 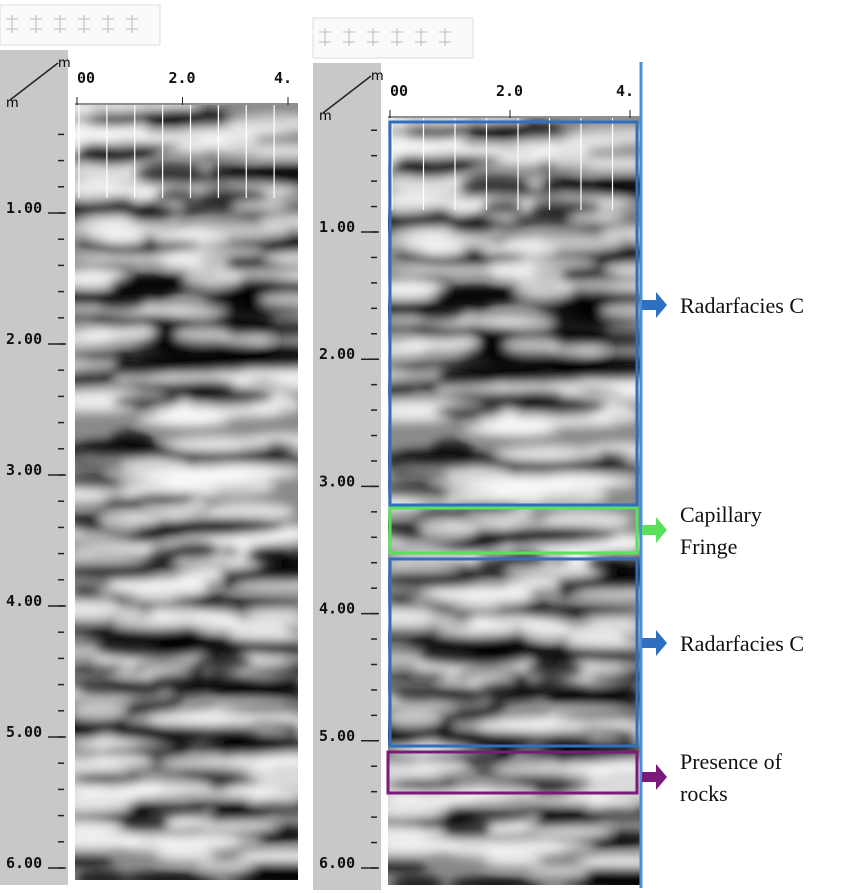 I want to click on annotation-label: Radarfacies C, so click(x=742, y=305).